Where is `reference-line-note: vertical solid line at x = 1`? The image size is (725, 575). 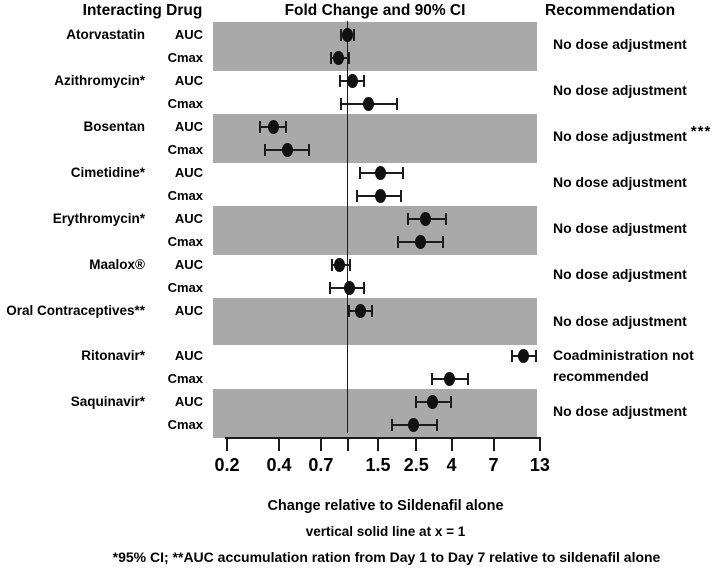
reference-line-note: vertical solid line at x = 1 is located at coordinates (385, 531).